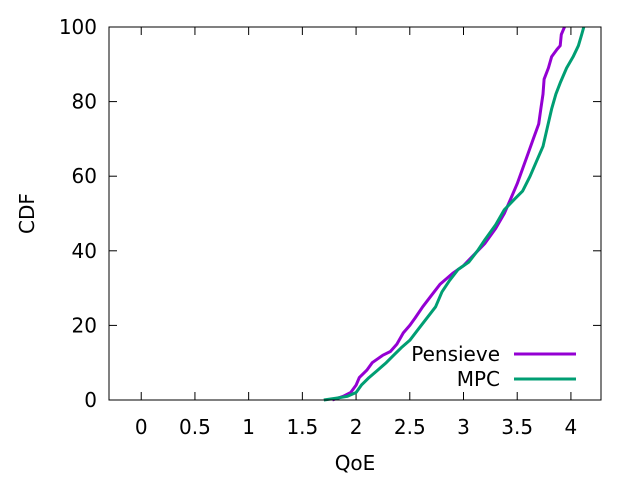 The height and width of the screenshot is (480, 640). Describe the element at coordinates (463, 427) in the screenshot. I see `x-tick-label: 3` at that location.